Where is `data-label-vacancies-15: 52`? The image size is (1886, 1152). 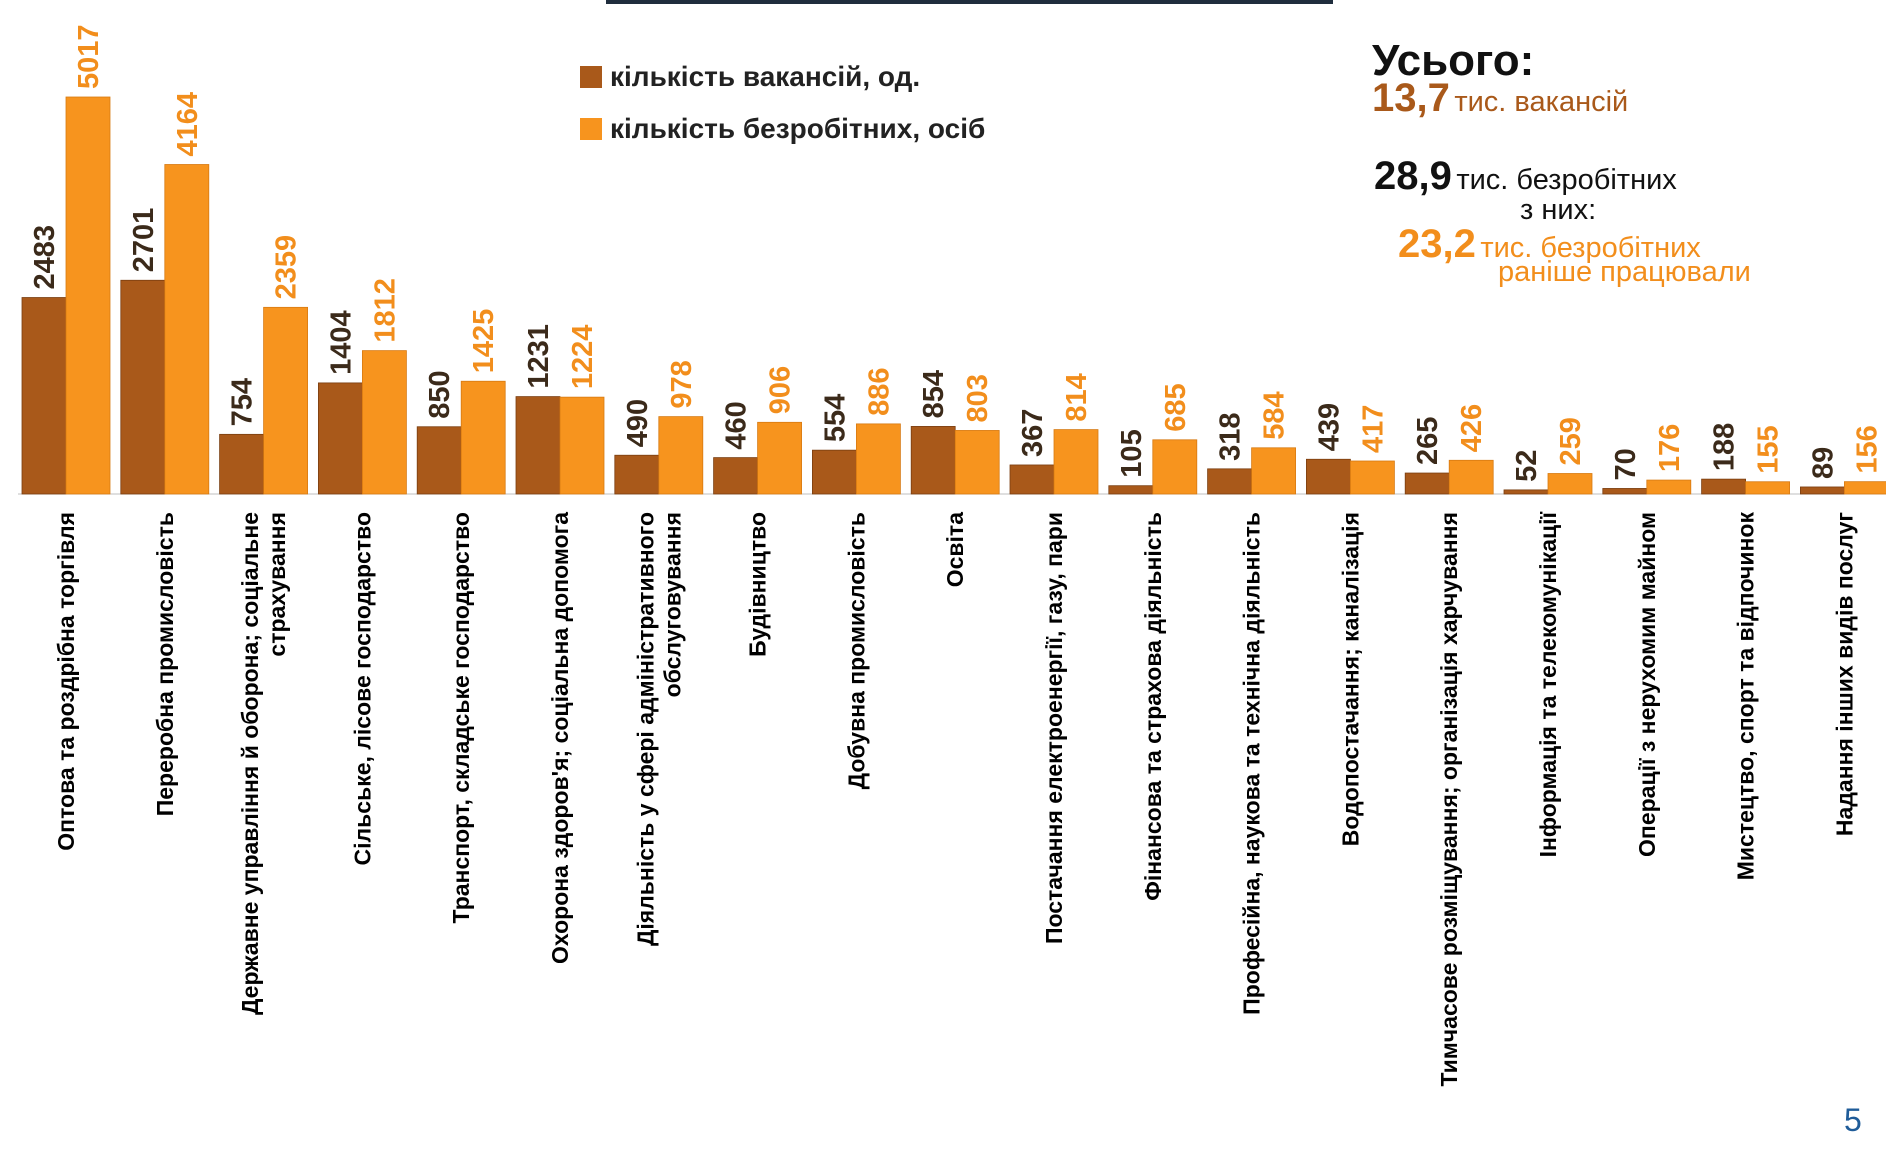 data-label-vacancies-15: 52 is located at coordinates (1527, 466).